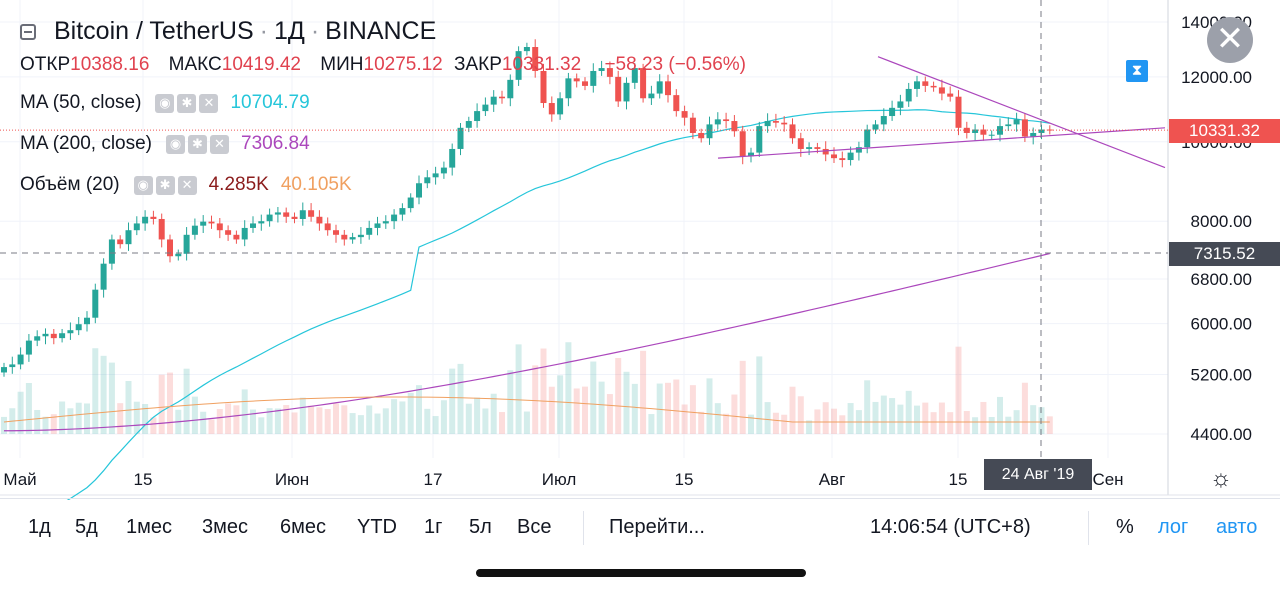  Describe the element at coordinates (28, 31) in the screenshot. I see `collapse-icon` at that location.